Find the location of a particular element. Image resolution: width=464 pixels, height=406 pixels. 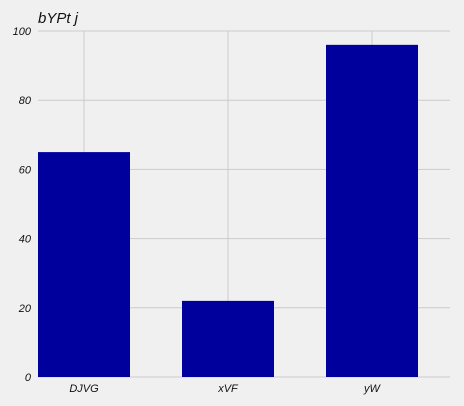

bar-xvf is located at coordinates (228, 339).